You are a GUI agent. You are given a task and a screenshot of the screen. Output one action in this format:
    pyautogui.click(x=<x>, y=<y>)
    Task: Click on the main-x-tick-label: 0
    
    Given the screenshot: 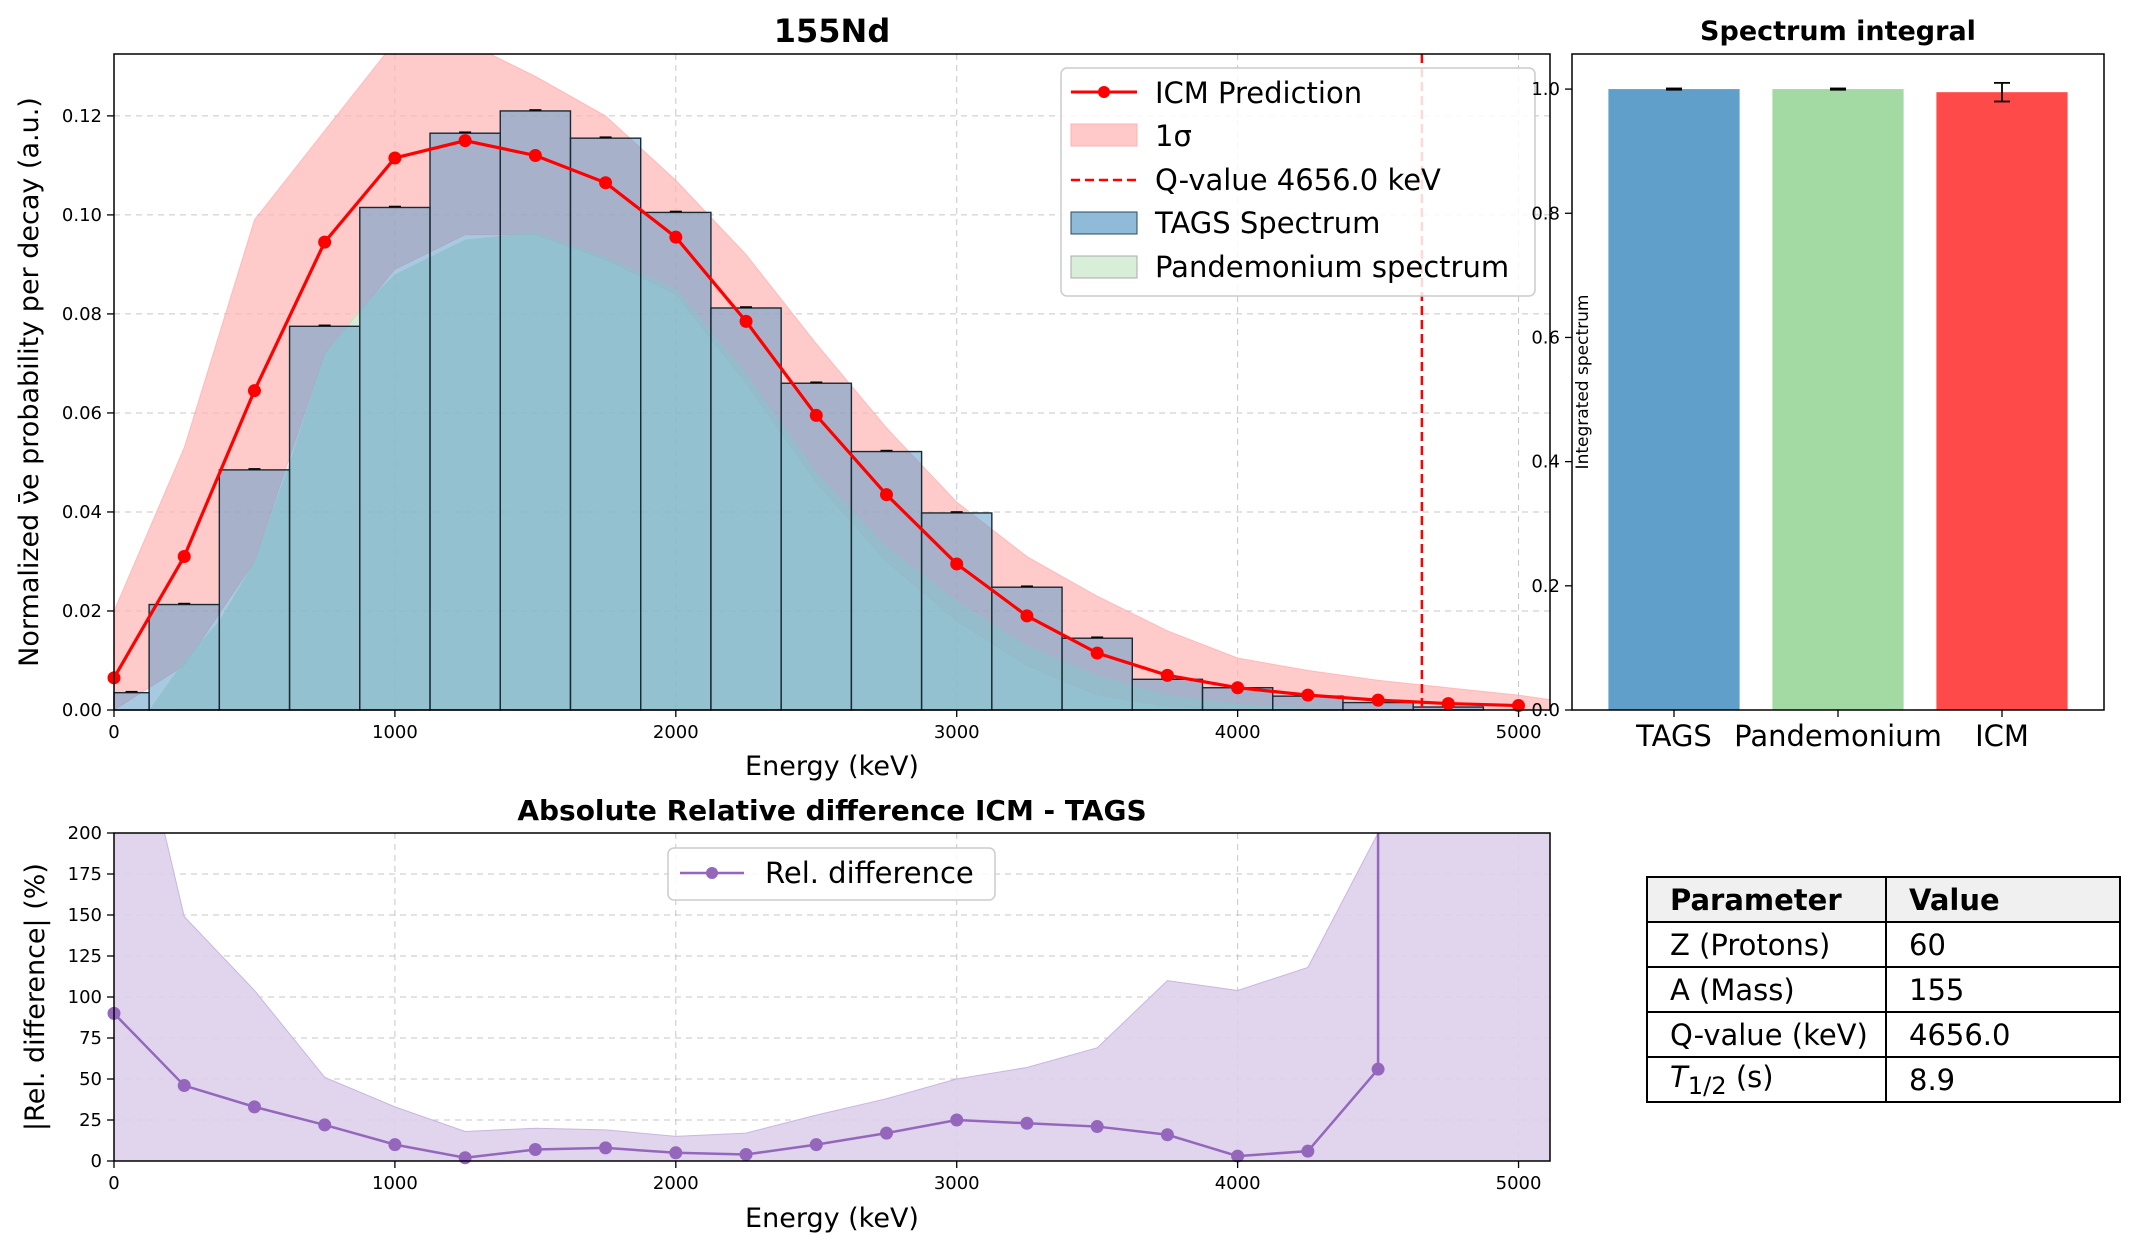 What is the action you would take?
    pyautogui.click(x=113, y=732)
    